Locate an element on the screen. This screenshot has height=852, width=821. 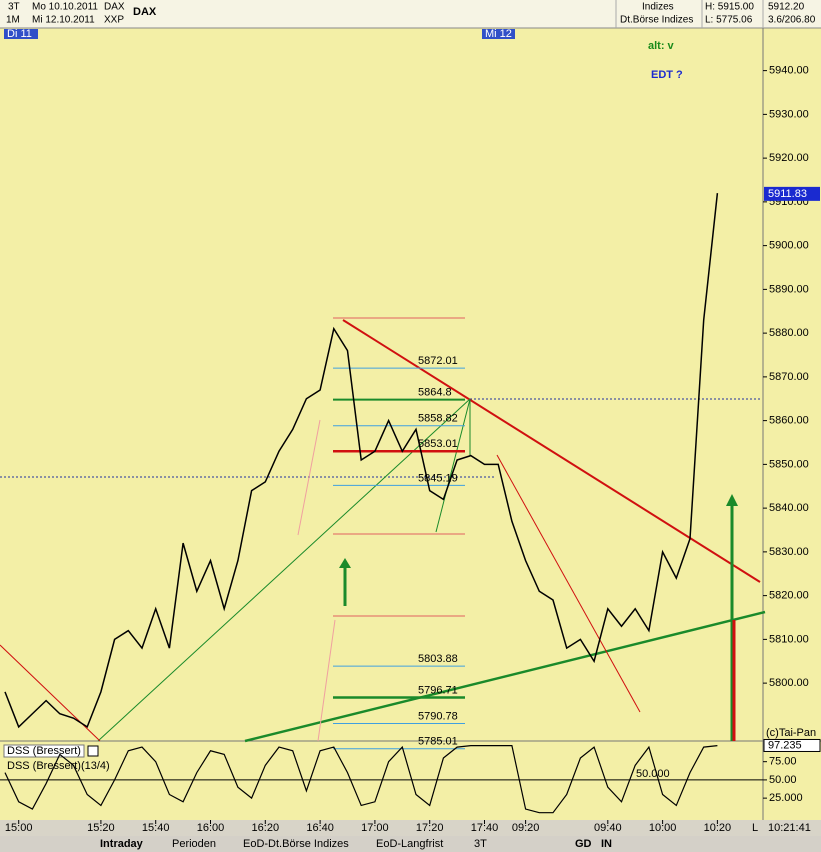
y-tick-label: 5900.00 is located at coordinates (789, 246).